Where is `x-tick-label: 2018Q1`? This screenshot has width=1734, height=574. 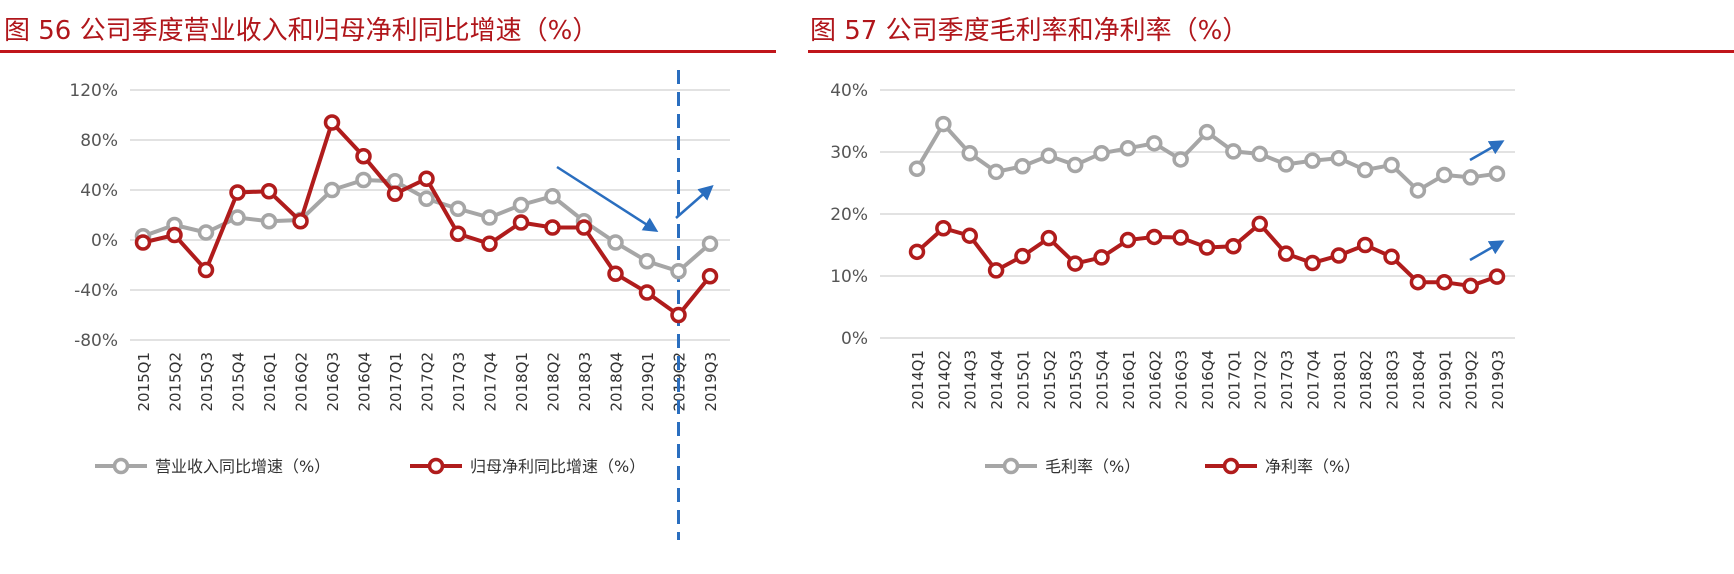
x-tick-label: 2018Q1 is located at coordinates (522, 382).